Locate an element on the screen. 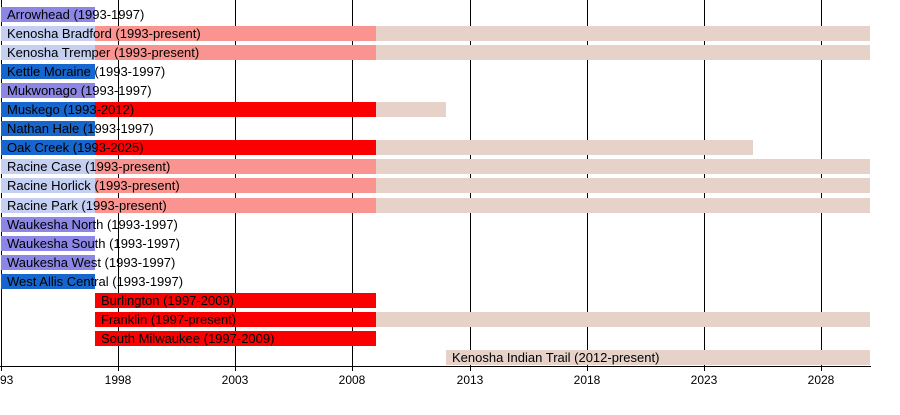 The width and height of the screenshot is (900, 415). row-label: Waukesha West (1993-1997) is located at coordinates (91, 262).